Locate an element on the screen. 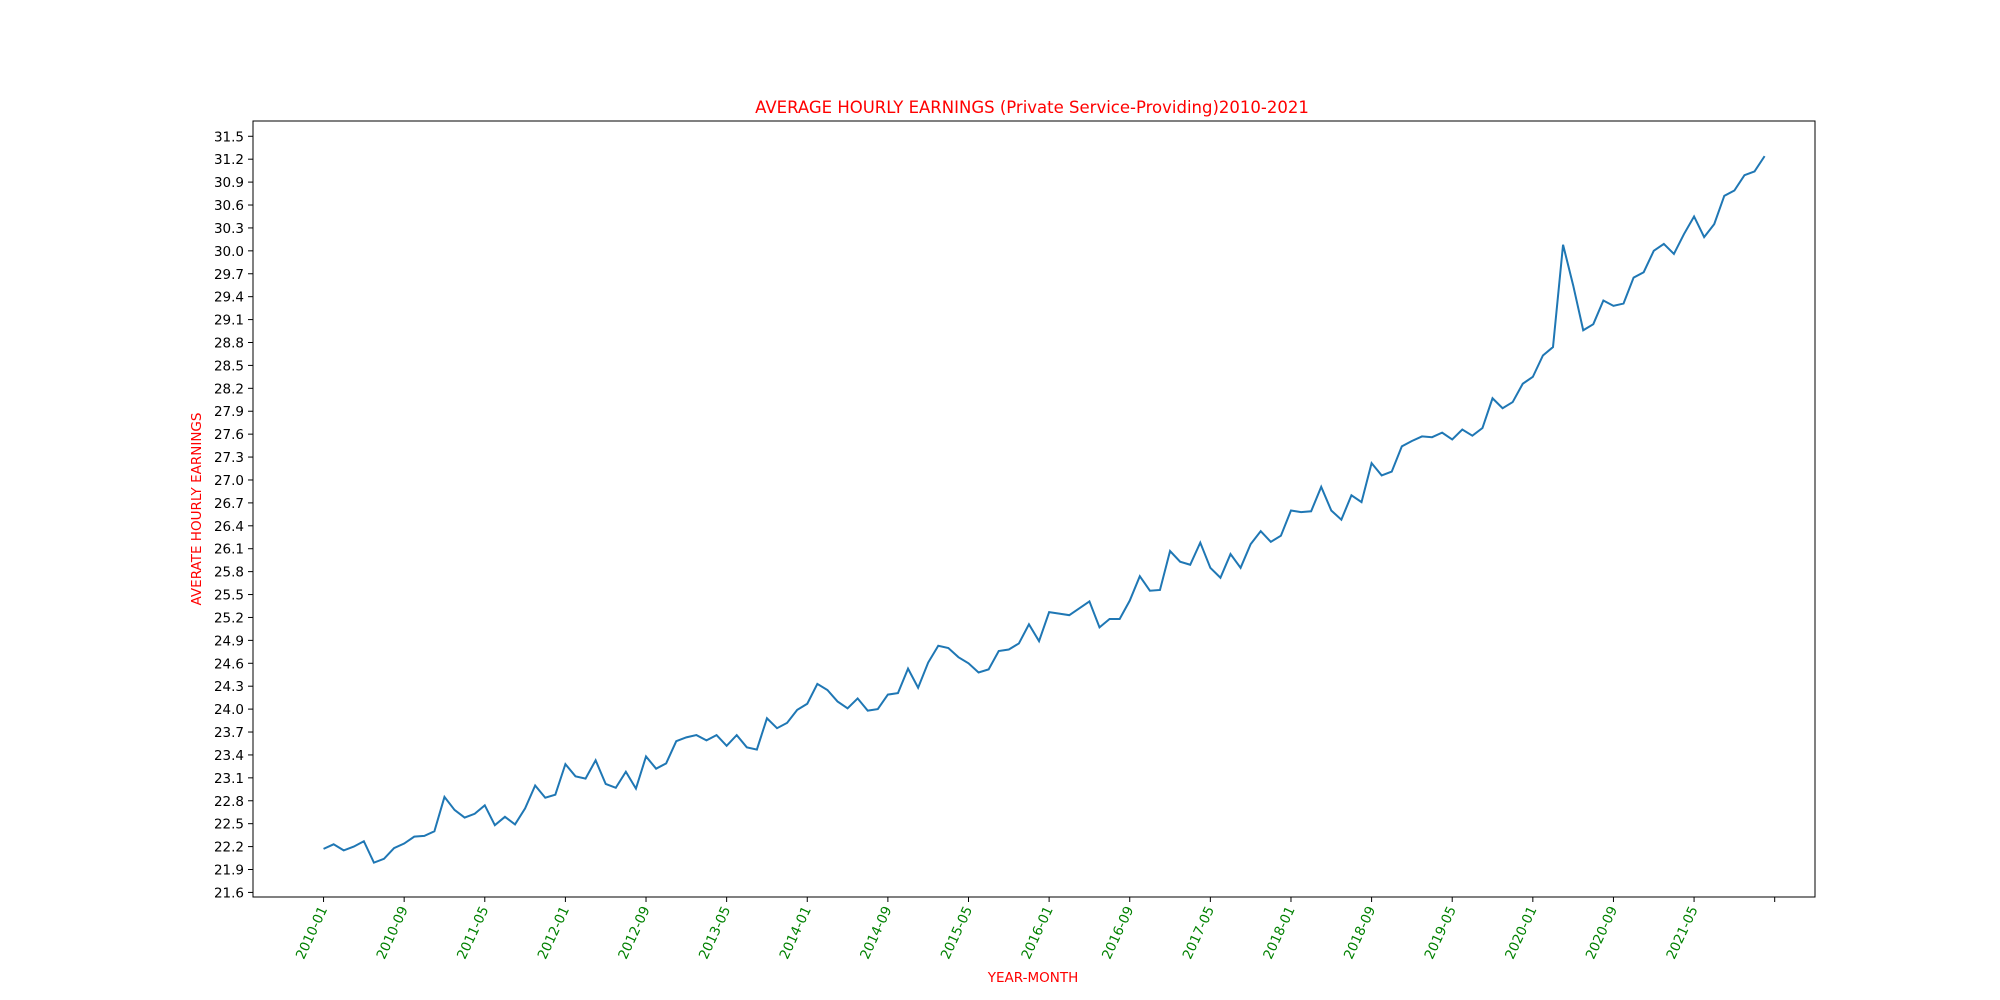 This screenshot has height=1000, width=2000. x-axis-label: YEAR-MONTH is located at coordinates (1033, 978).